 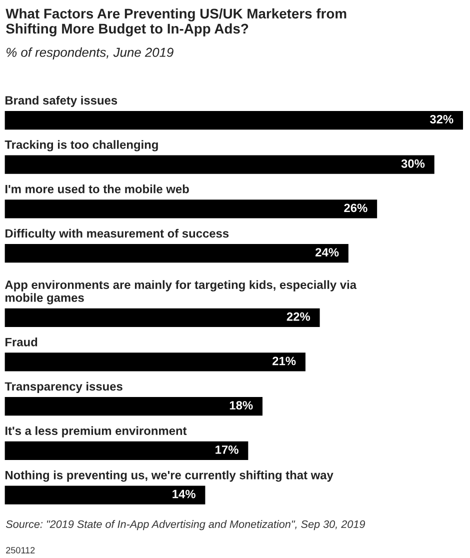 I want to click on annotation: Source: "2019 State of In-App Advertising and Monetization", Sep 30, 2019, so click(x=186, y=525).